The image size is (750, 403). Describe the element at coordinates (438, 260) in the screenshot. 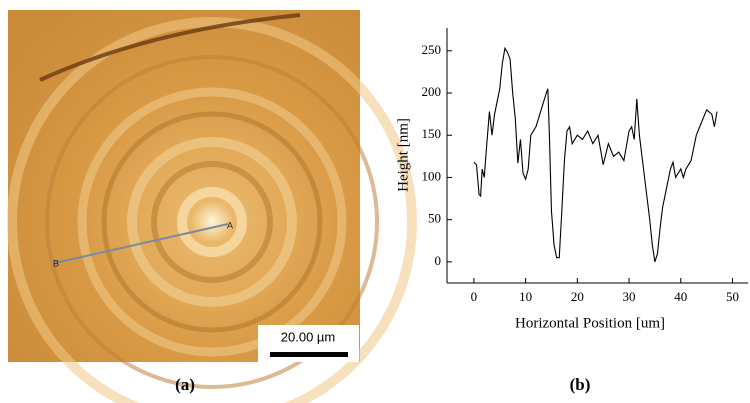

I see `y-tick-label: 0` at that location.